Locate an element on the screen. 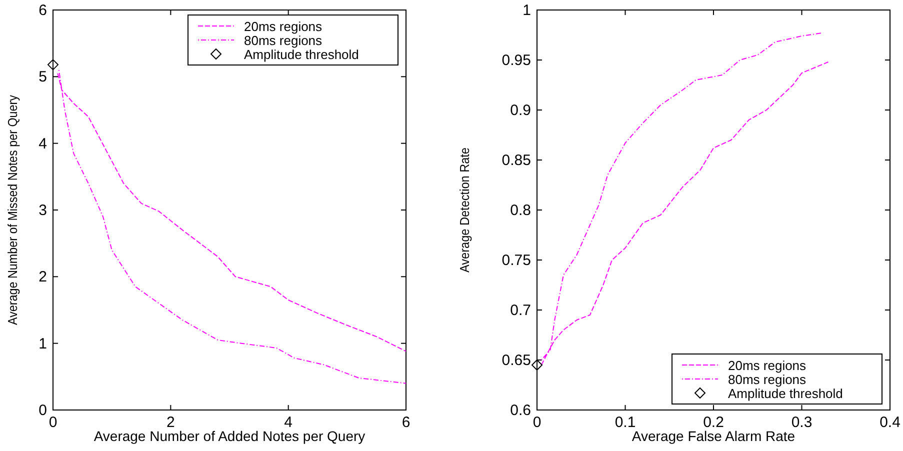 This screenshot has height=451, width=903. y-tick-label: 0.9 is located at coordinates (520, 110).